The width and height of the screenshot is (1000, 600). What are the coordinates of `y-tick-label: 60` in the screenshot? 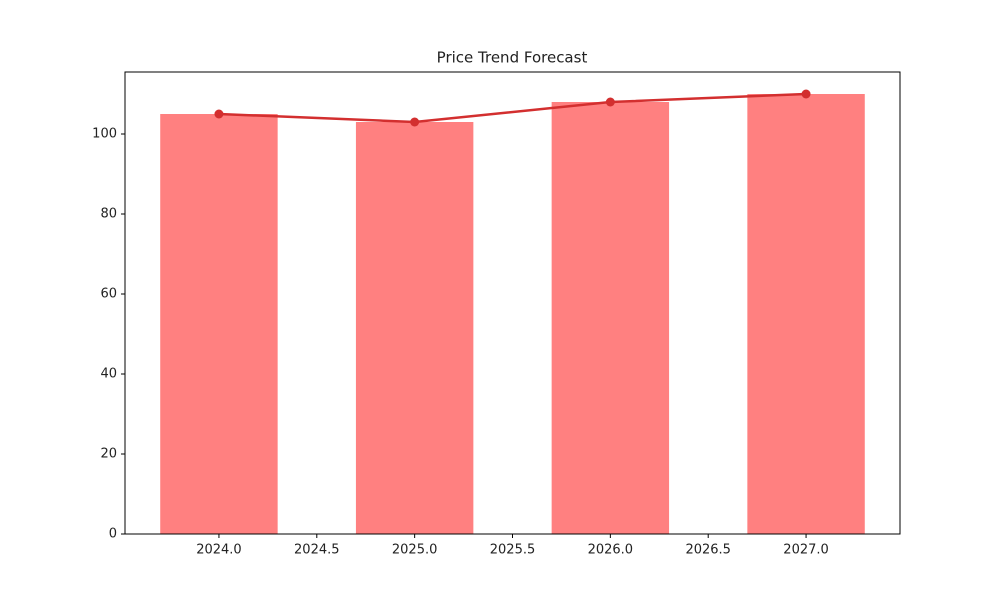 It's located at (108, 294).